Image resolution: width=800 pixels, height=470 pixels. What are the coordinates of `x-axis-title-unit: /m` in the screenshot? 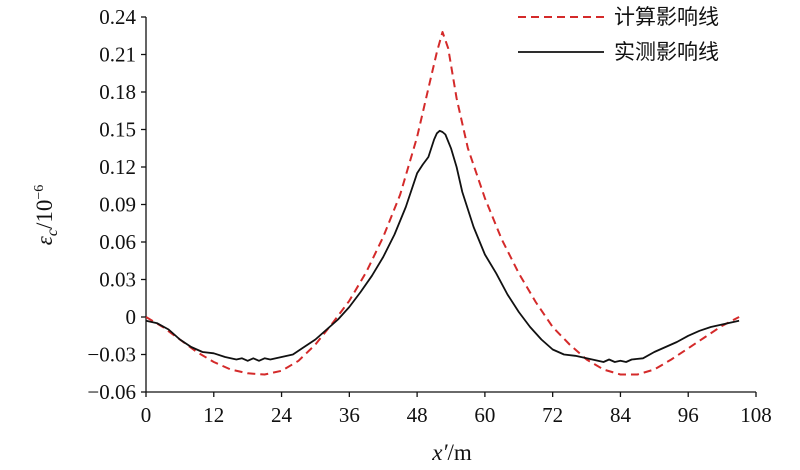 It's located at (459, 452).